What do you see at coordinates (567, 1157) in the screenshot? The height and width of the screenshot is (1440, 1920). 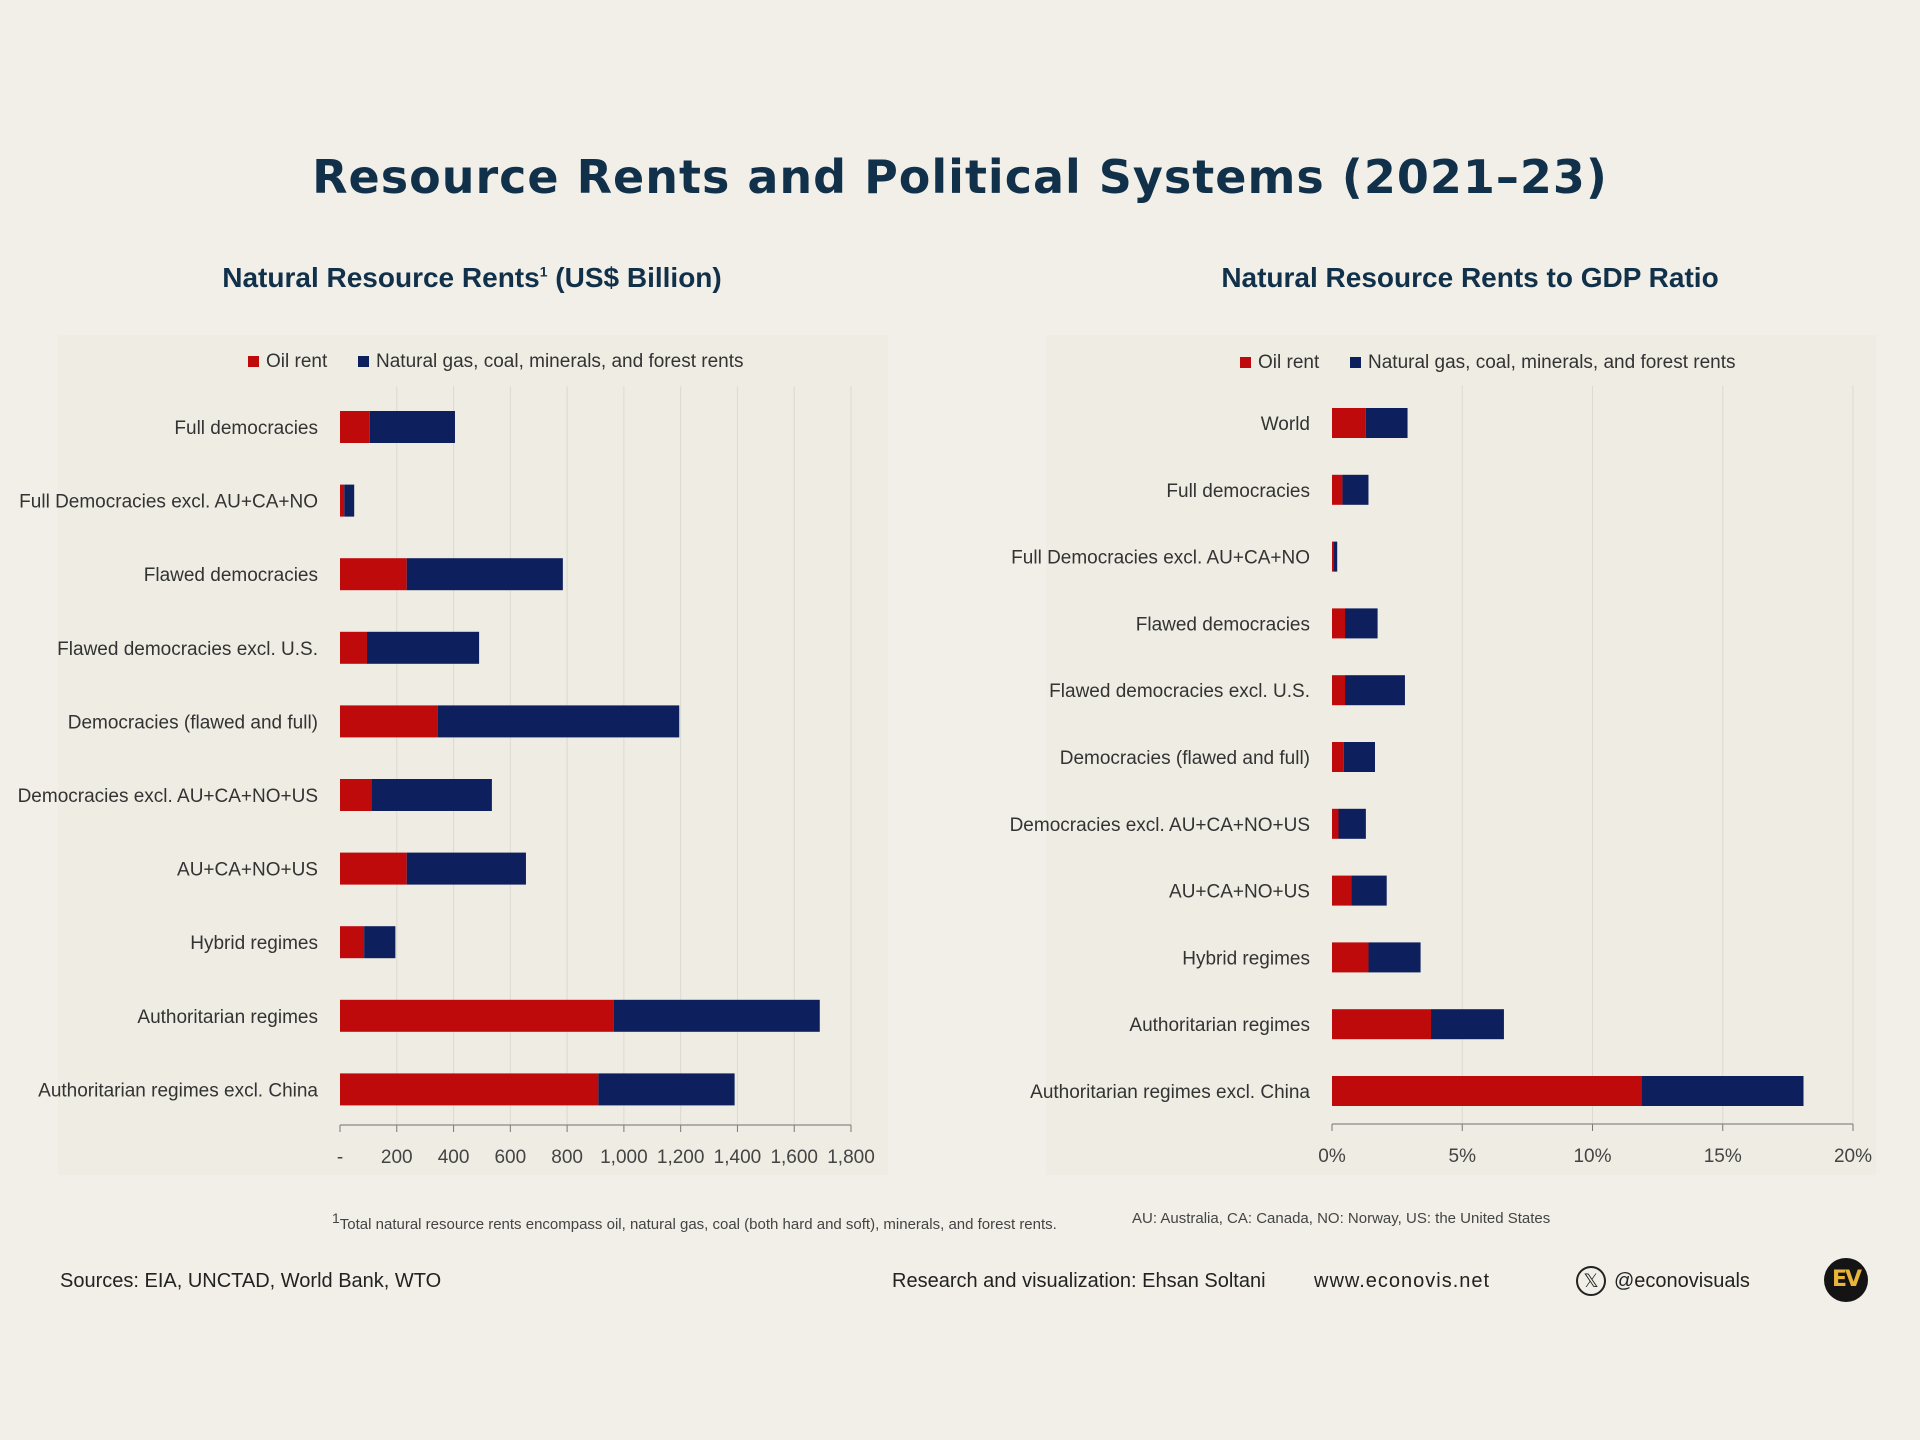 I see `left-tick-label: 800` at bounding box center [567, 1157].